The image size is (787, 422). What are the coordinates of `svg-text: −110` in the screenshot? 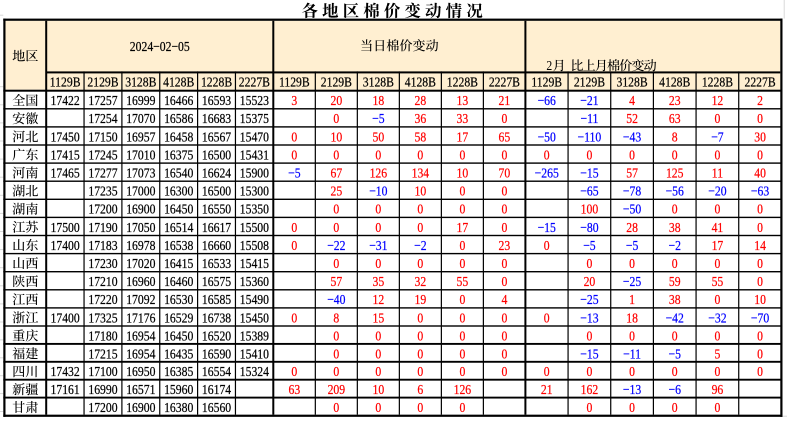 It's located at (590, 137).